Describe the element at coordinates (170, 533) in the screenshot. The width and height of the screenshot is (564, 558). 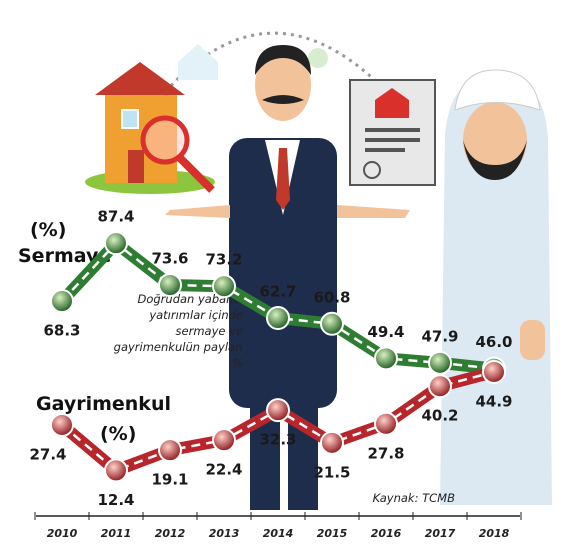
I see `x-tick-label: 2012` at that location.